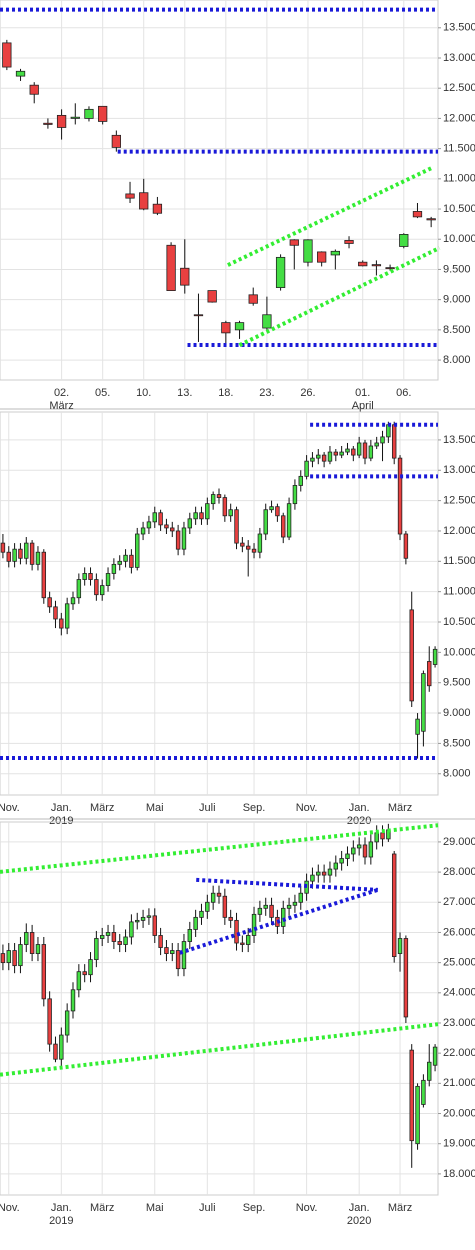  Describe the element at coordinates (457, 360) in the screenshot. I see `y-tick-label: 8.000` at that location.